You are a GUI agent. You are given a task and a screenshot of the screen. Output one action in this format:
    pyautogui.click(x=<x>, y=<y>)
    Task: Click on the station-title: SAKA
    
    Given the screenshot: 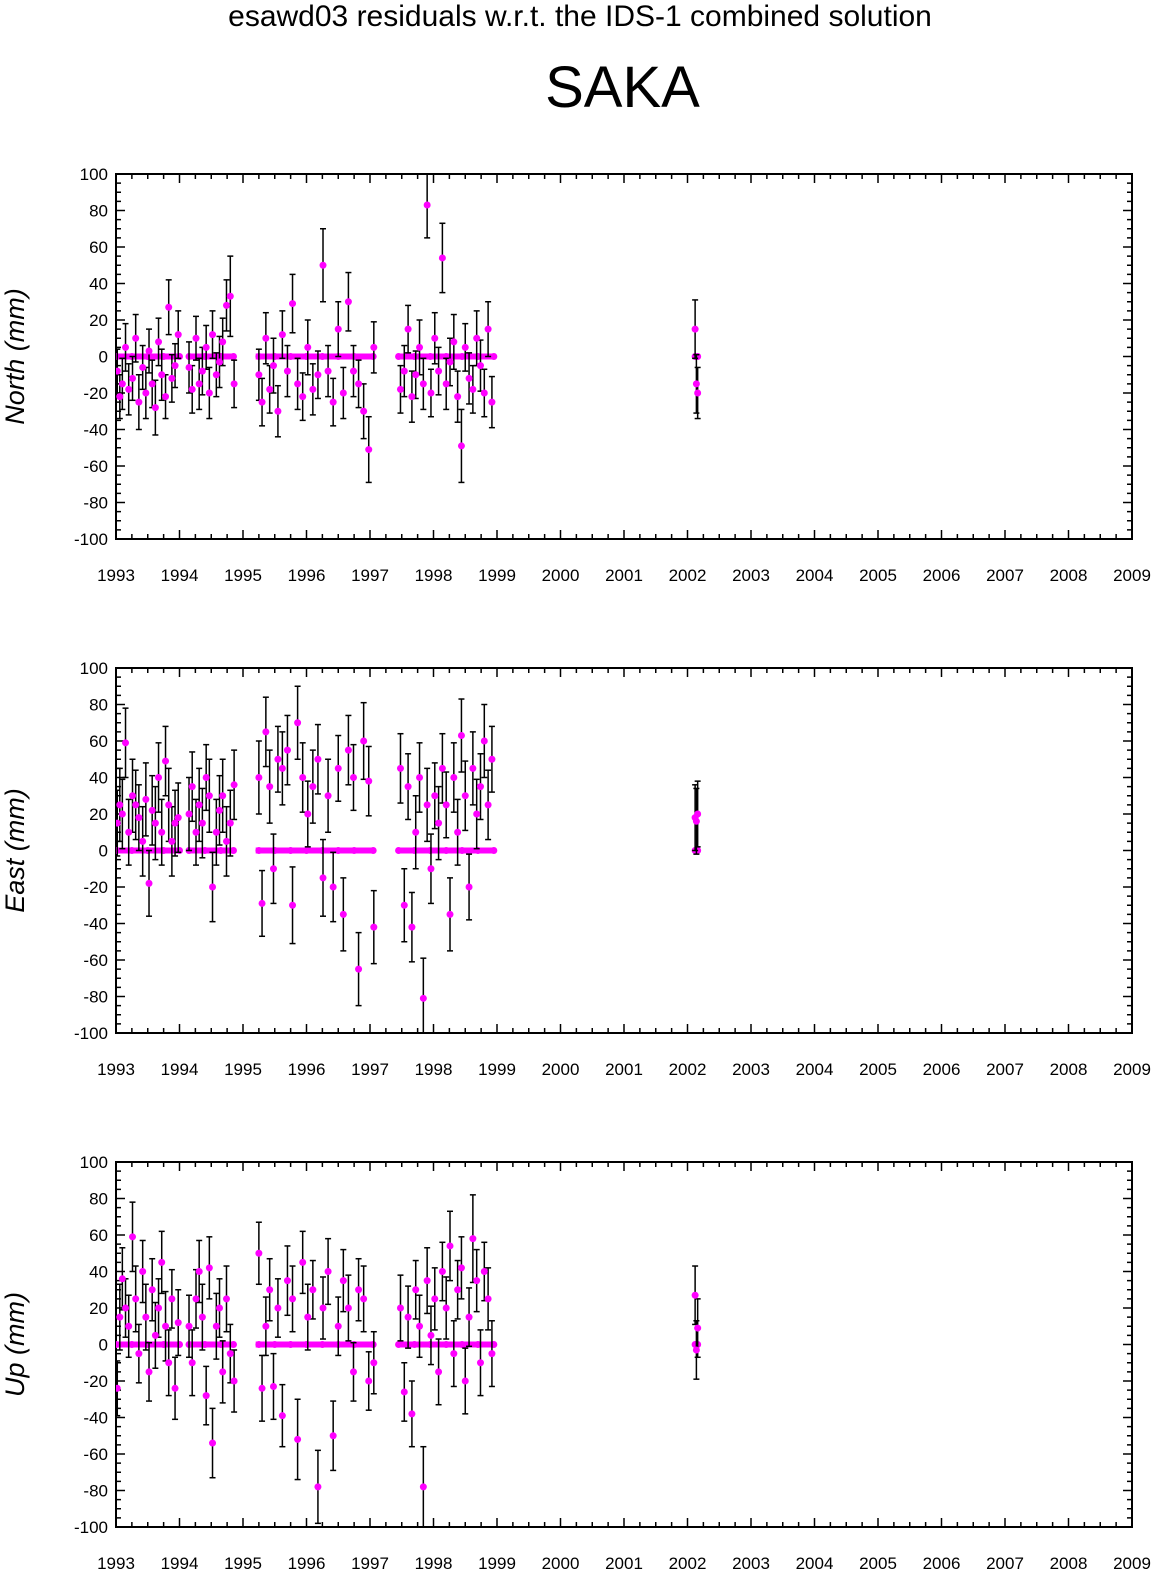 What is the action you would take?
    pyautogui.click(x=622, y=87)
    